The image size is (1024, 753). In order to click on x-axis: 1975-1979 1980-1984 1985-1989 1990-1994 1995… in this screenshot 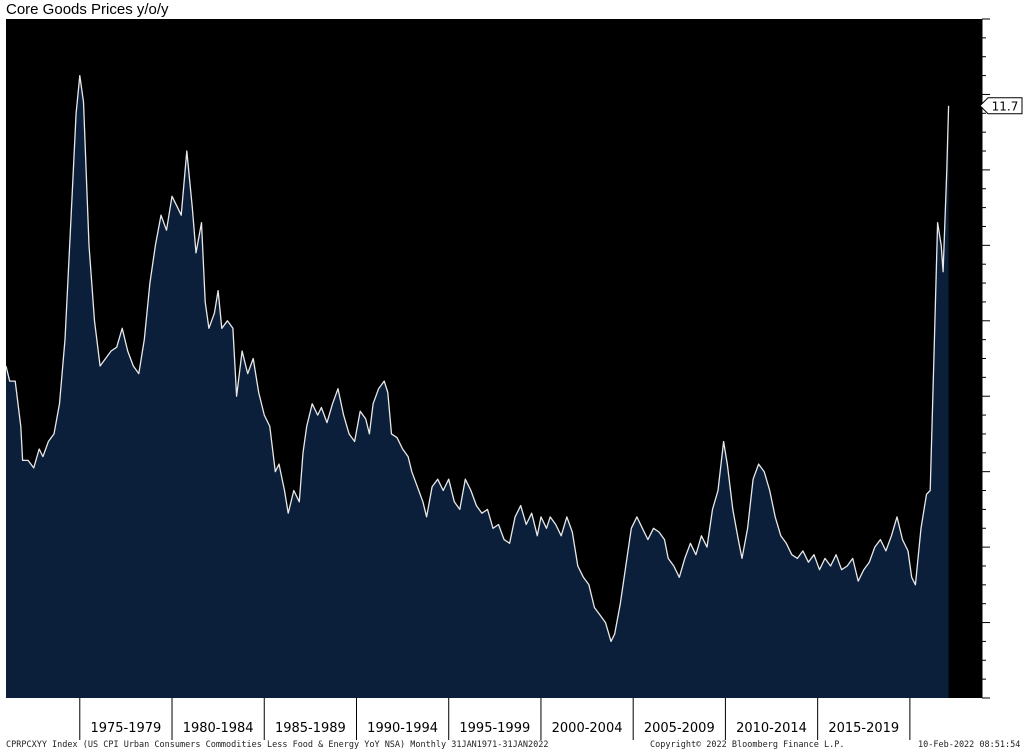, I will do `click(495, 719)`.